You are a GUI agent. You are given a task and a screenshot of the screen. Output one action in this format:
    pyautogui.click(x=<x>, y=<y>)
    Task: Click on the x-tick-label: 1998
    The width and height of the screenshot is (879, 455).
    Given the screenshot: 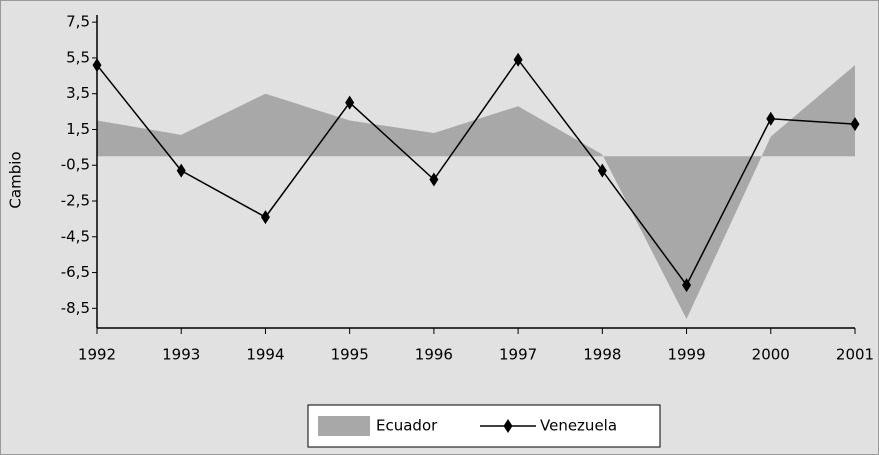 What is the action you would take?
    pyautogui.click(x=602, y=355)
    